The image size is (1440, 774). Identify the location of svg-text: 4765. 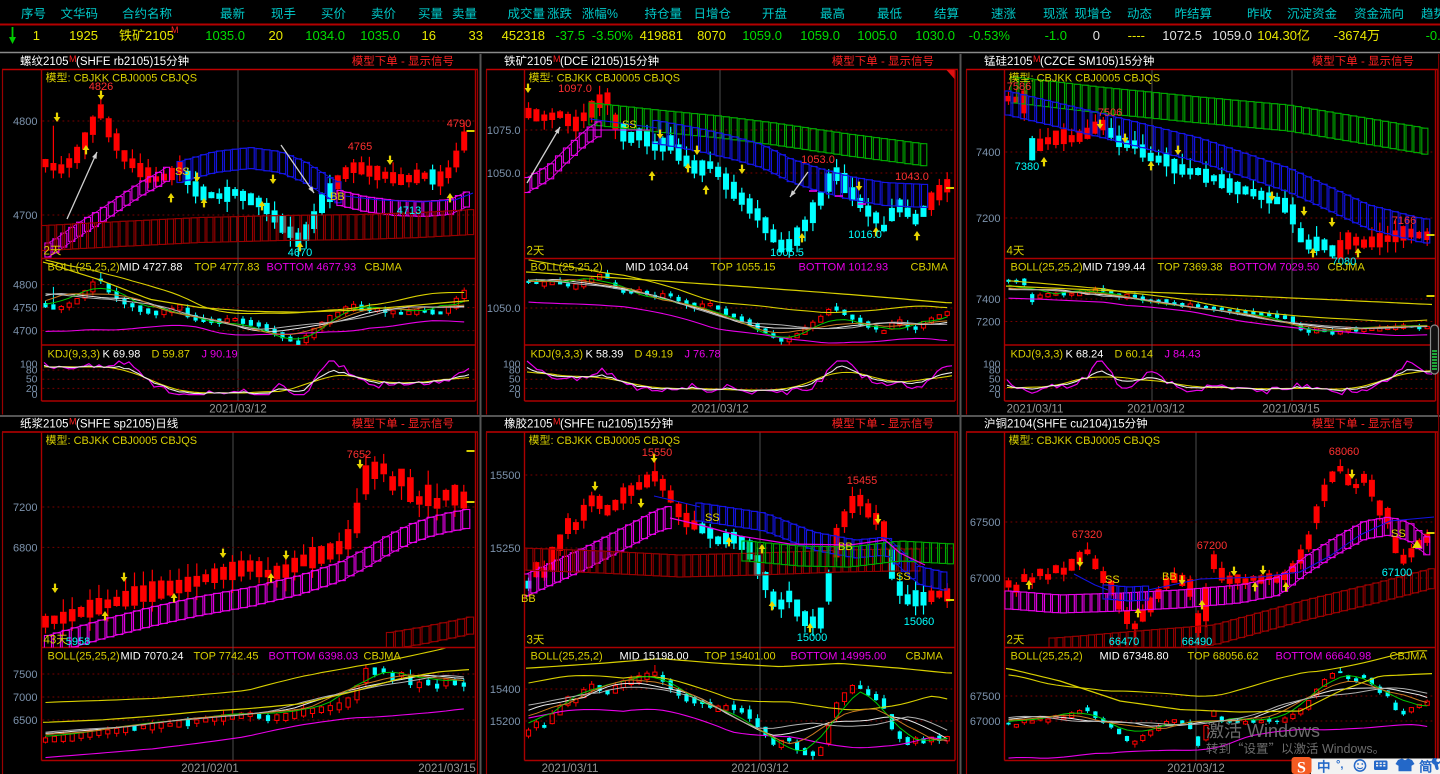
(360, 146).